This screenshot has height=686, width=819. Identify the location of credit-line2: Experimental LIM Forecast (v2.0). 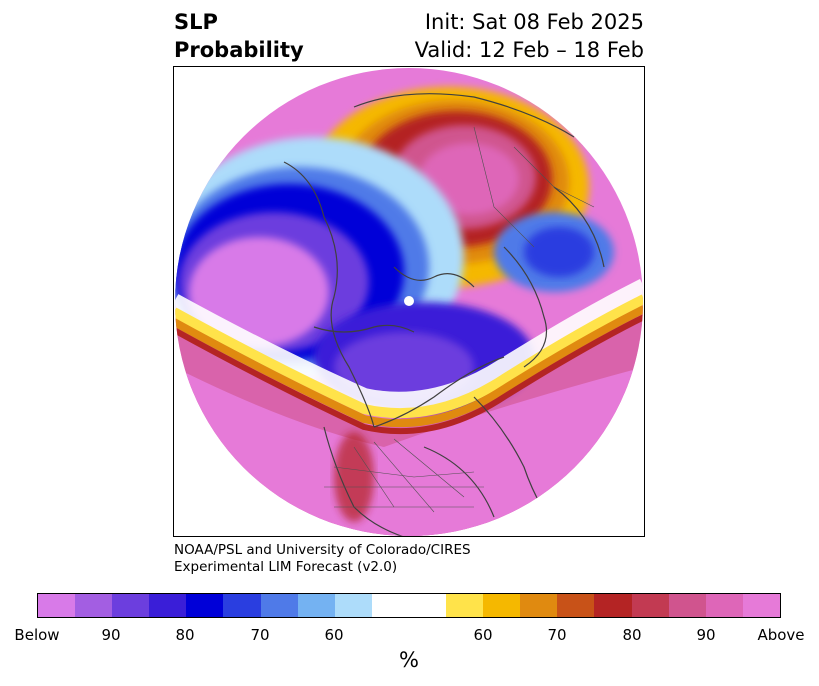
(286, 567).